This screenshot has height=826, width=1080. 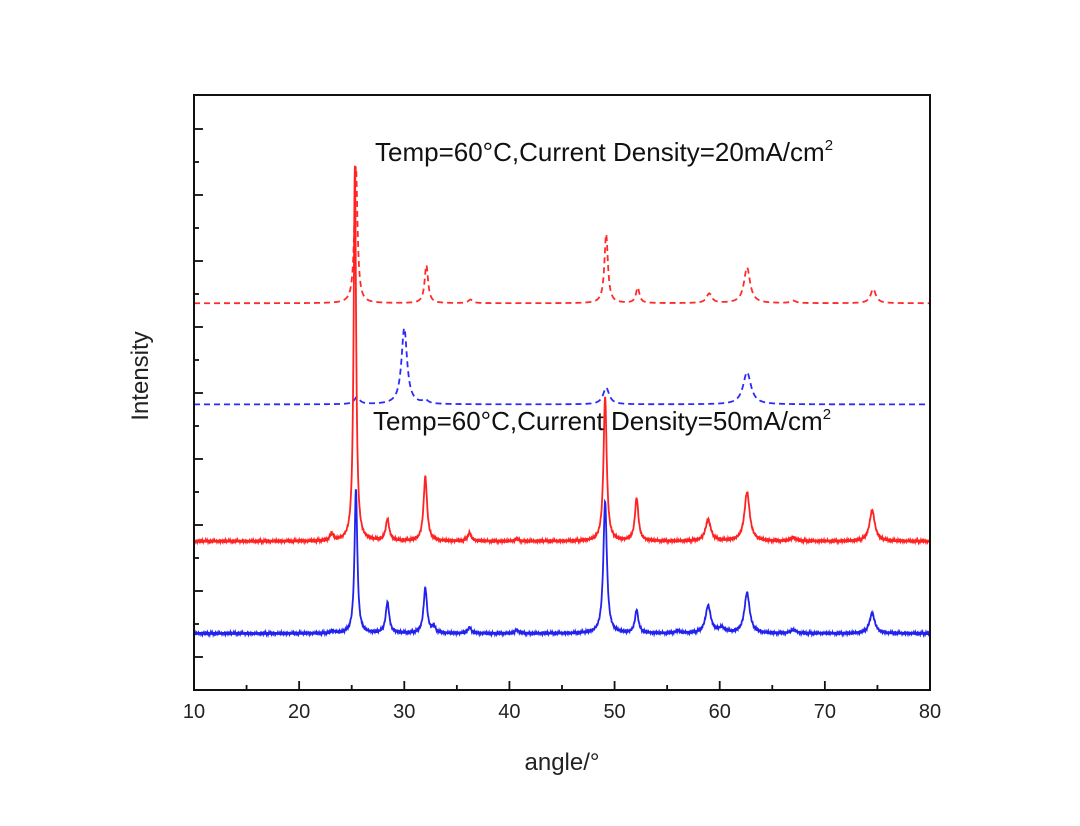 What do you see at coordinates (825, 712) in the screenshot?
I see `x-tick-label: 70` at bounding box center [825, 712].